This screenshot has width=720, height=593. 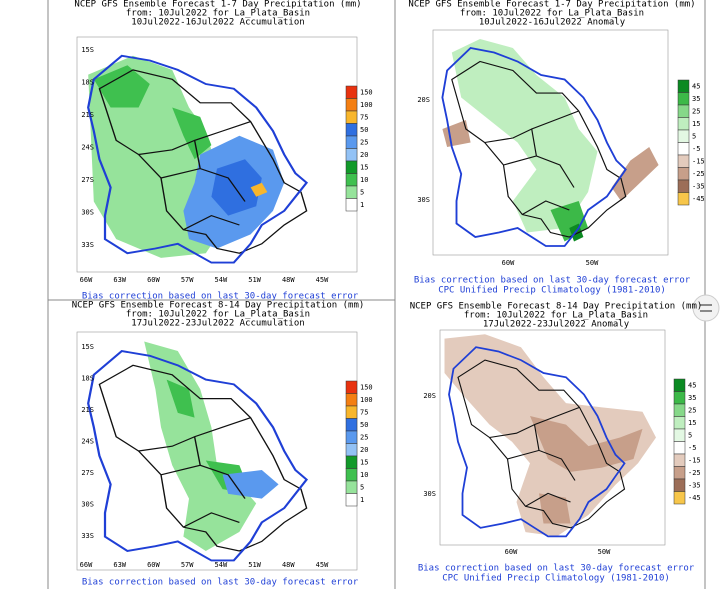 I want to click on panel-title: 17Jul2022-23Jul2022 Accumulation, so click(x=217, y=324).